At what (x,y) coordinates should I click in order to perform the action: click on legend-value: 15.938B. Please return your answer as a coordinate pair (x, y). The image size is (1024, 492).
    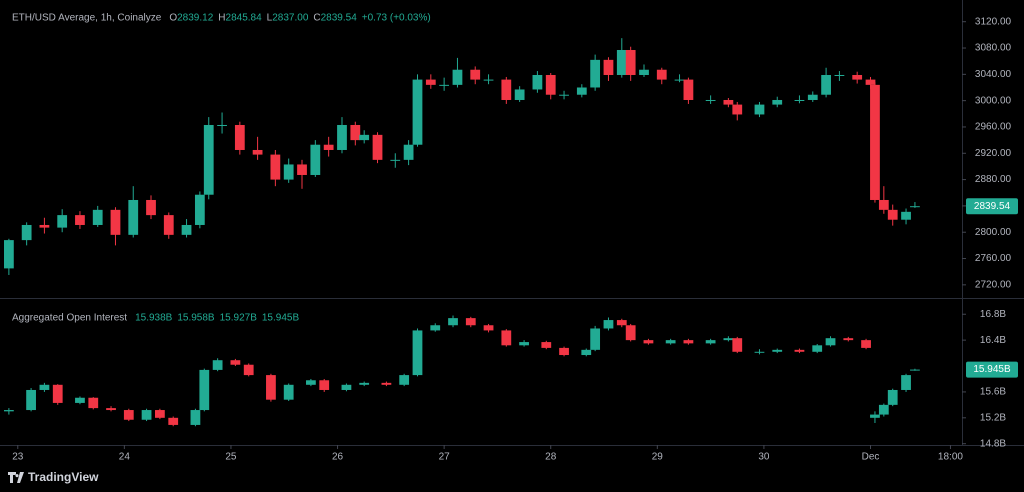
    Looking at the image, I should click on (154, 318).